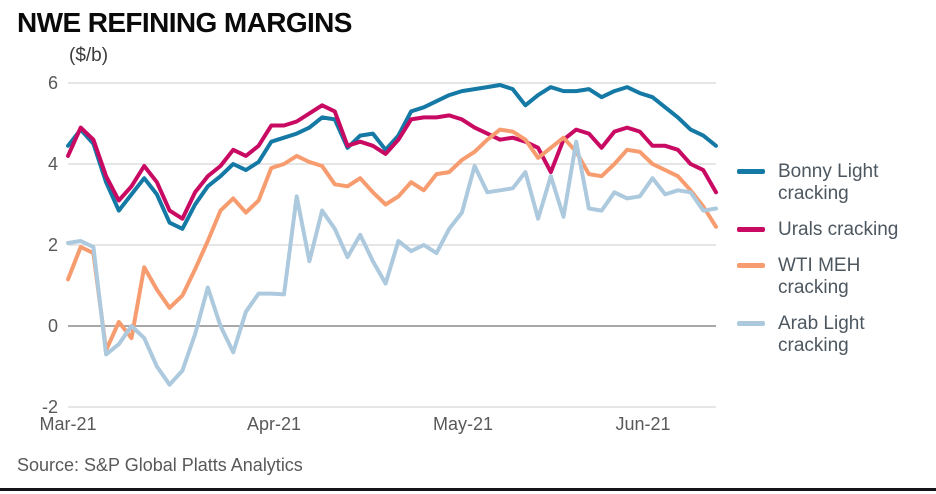  Describe the element at coordinates (89, 55) in the screenshot. I see `y-axis-unit-label: ($/b)` at that location.